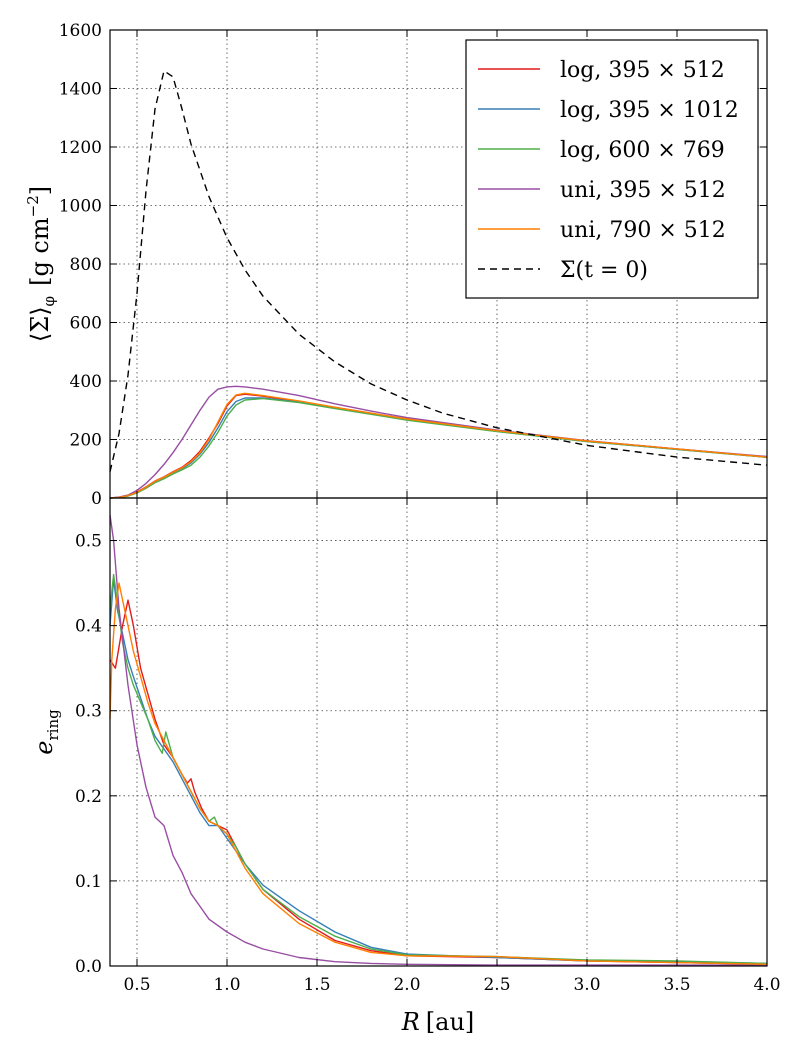  What do you see at coordinates (226, 985) in the screenshot?
I see `x-tick-label: 1.0` at bounding box center [226, 985].